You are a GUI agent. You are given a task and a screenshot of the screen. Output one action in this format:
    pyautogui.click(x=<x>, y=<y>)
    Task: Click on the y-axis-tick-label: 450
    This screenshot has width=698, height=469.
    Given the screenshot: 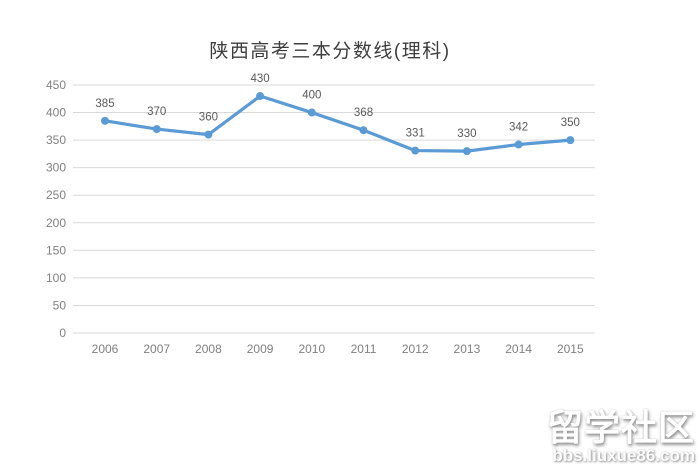 What is the action you would take?
    pyautogui.click(x=56, y=85)
    